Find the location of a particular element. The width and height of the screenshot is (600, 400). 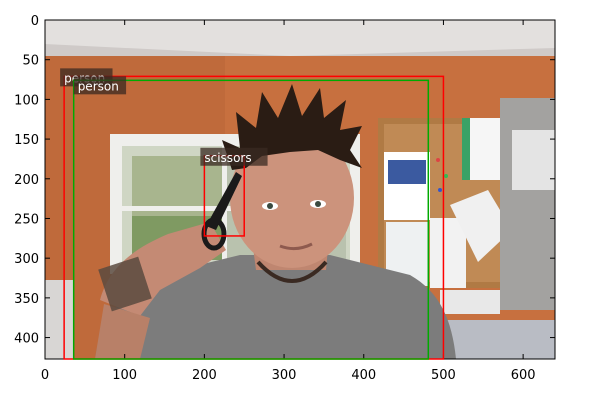

person-necklace is located at coordinates (292, 271).